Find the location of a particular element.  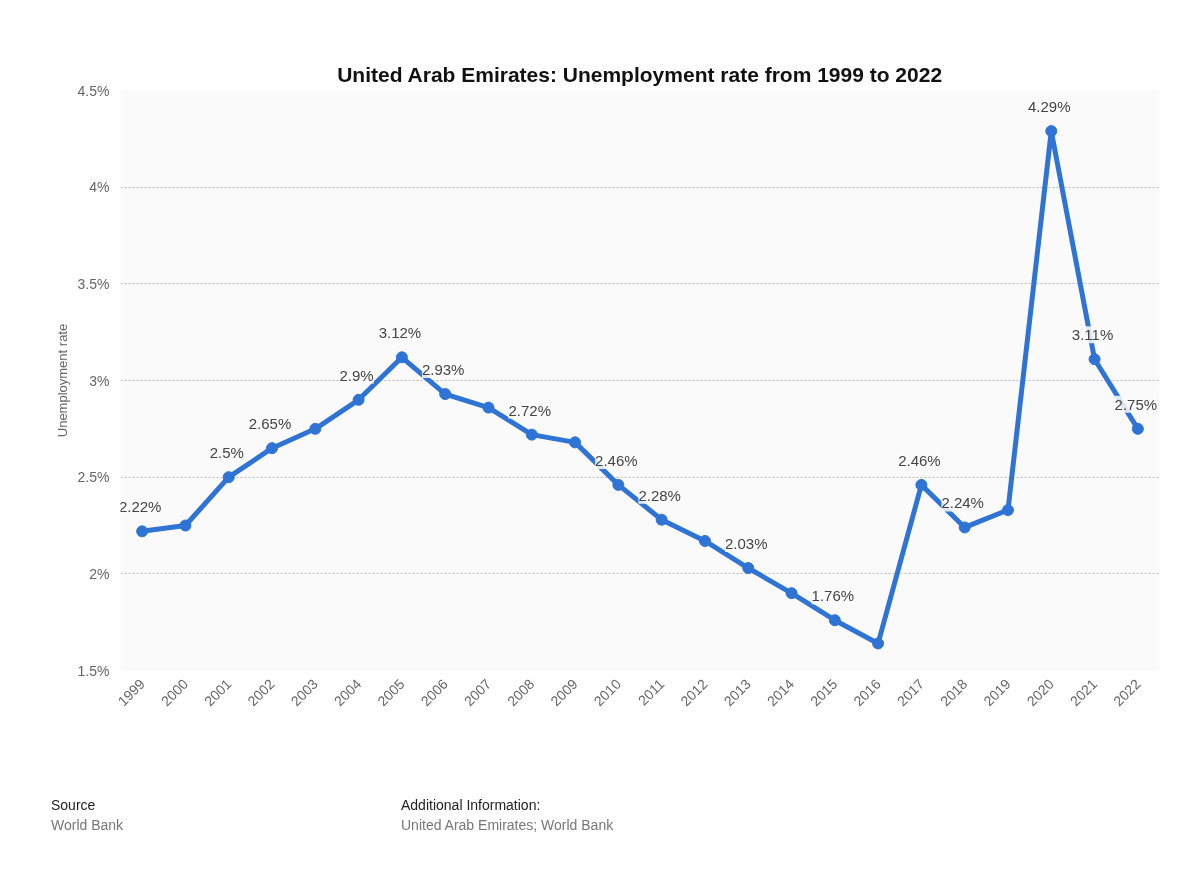

y-tick-label: 2.5% is located at coordinates (93, 477).